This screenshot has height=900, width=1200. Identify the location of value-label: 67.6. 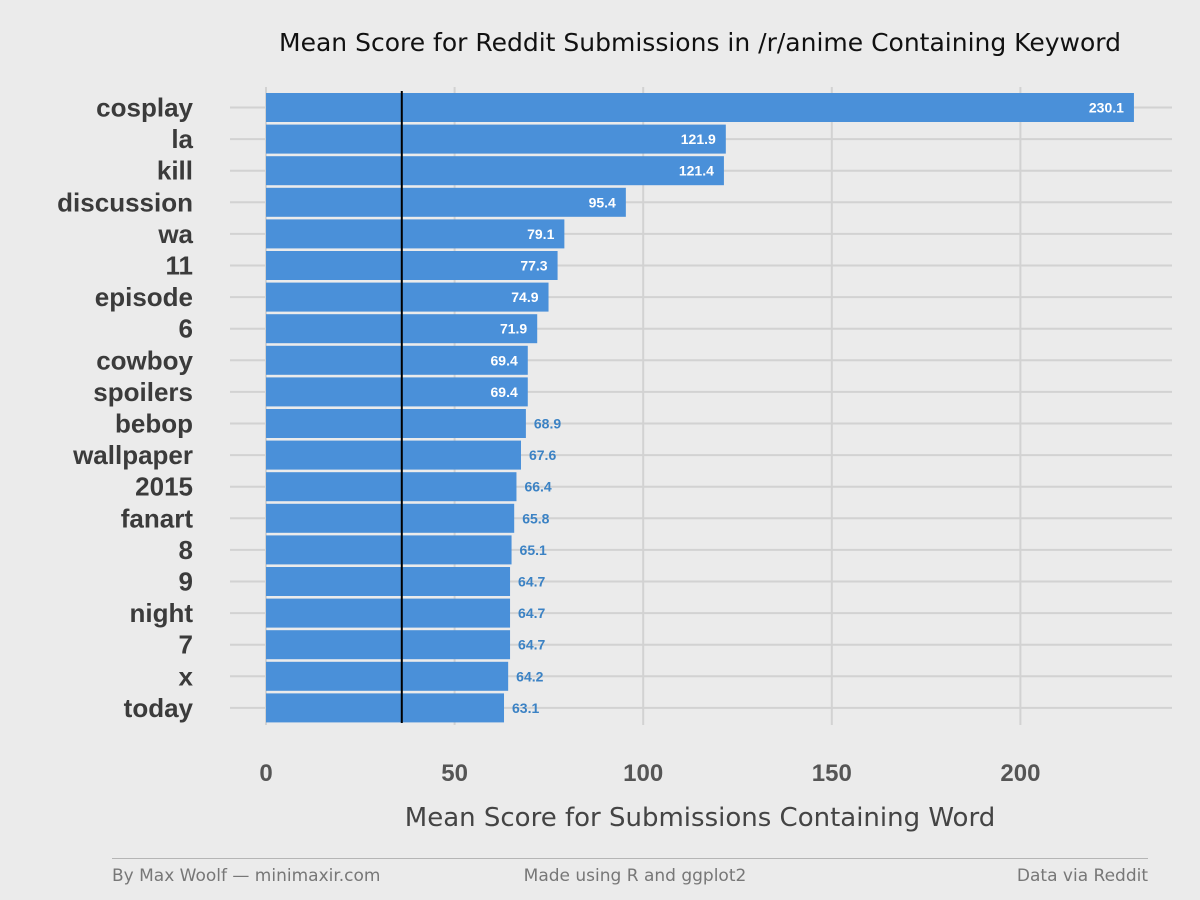
(542, 455).